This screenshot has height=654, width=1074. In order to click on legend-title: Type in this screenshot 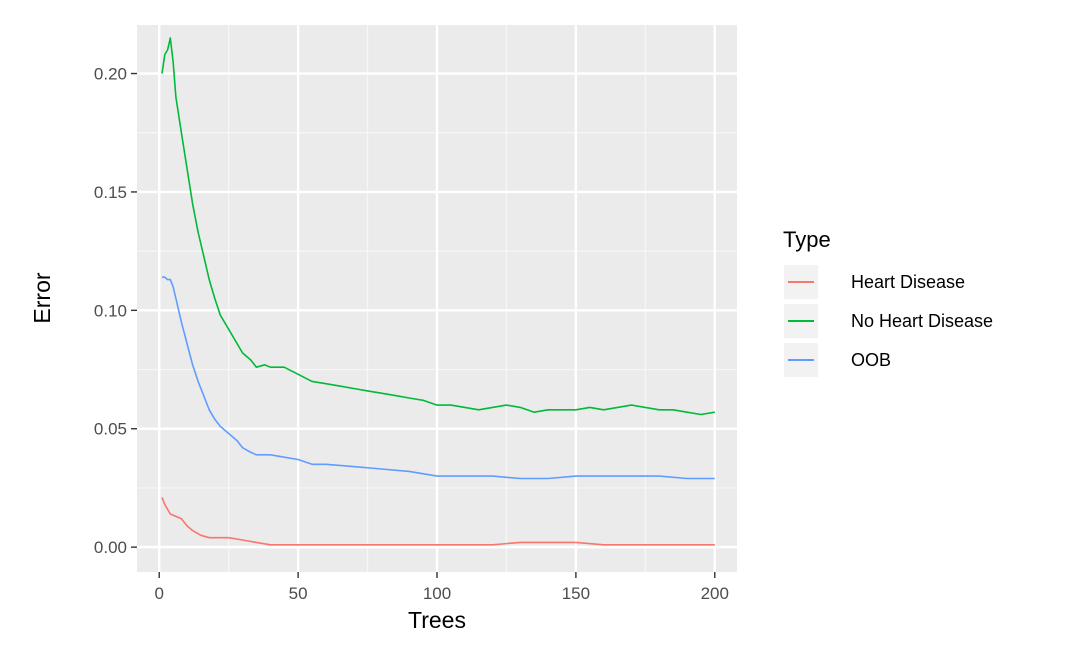, I will do `click(807, 239)`.